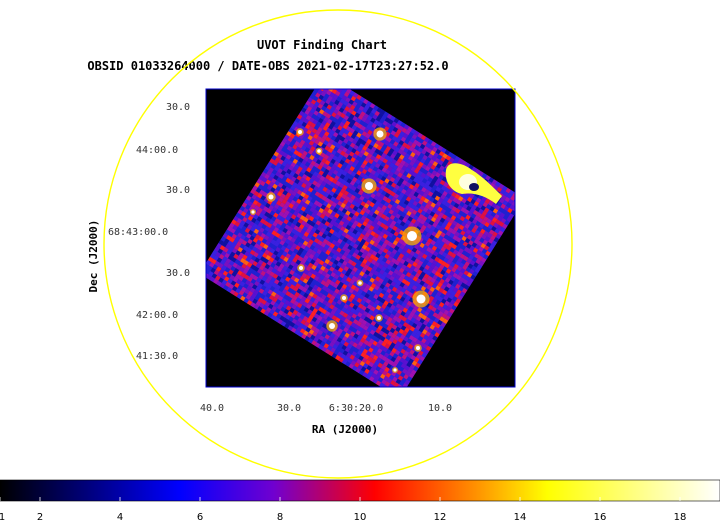 This screenshot has height=521, width=720. Describe the element at coordinates (345, 429) in the screenshot. I see `x-axis-label: RA (J2000)` at that location.